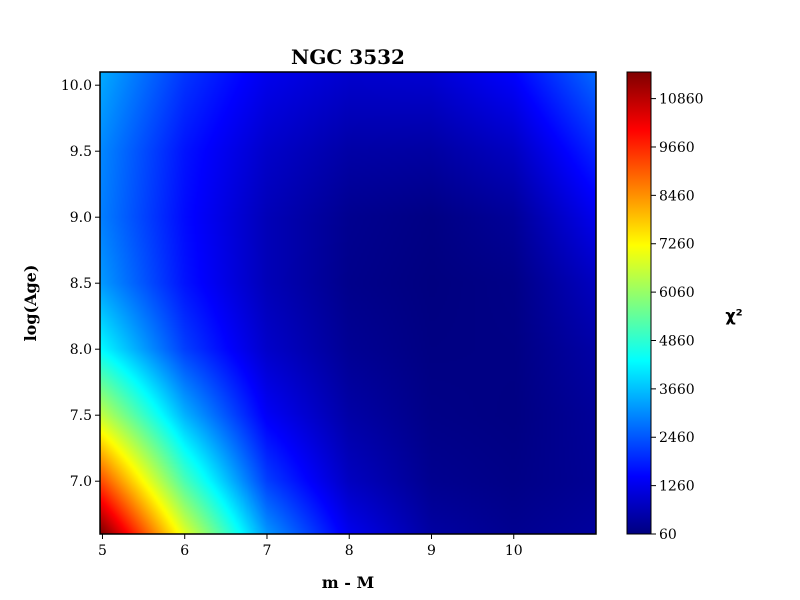 This screenshot has height=600, width=800. I want to click on colorbar-tick-label: 7260, so click(677, 245).